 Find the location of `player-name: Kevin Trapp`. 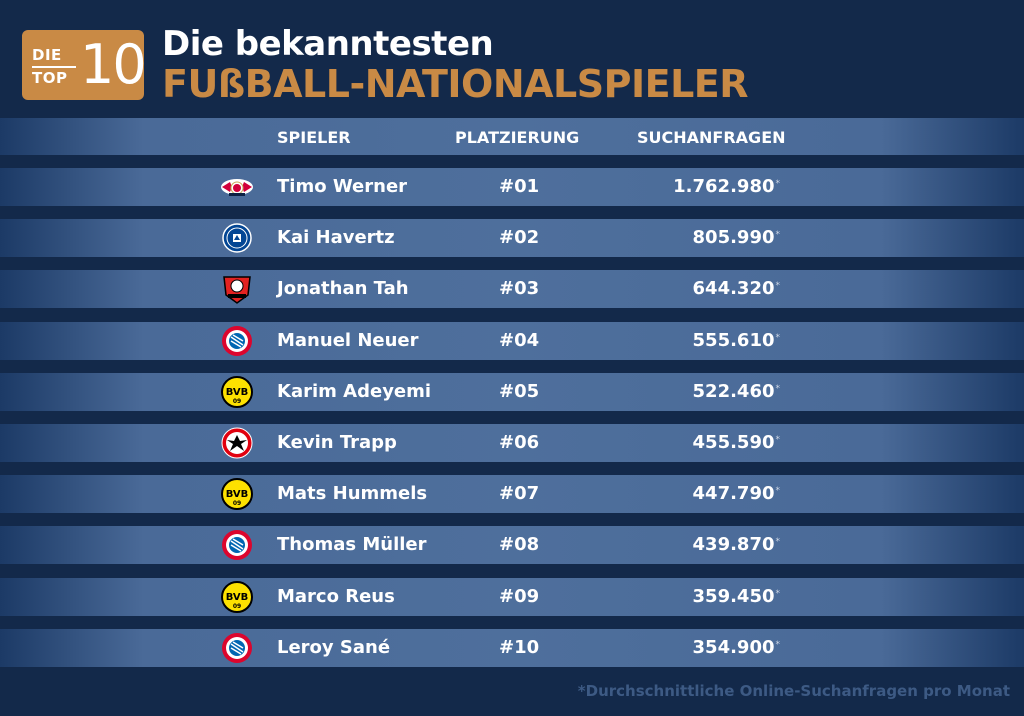

player-name: Kevin Trapp is located at coordinates (337, 442).